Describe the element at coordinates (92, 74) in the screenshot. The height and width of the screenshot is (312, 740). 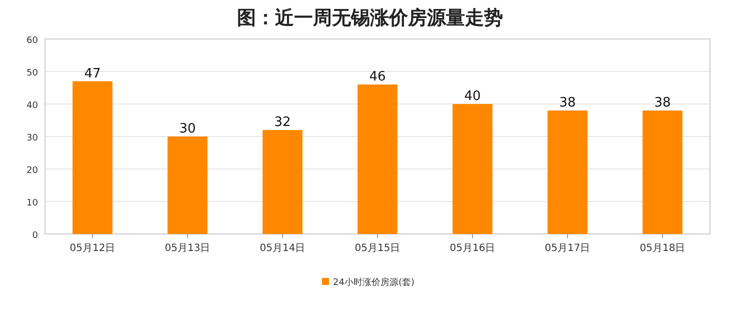
I see `data-label: 47` at that location.